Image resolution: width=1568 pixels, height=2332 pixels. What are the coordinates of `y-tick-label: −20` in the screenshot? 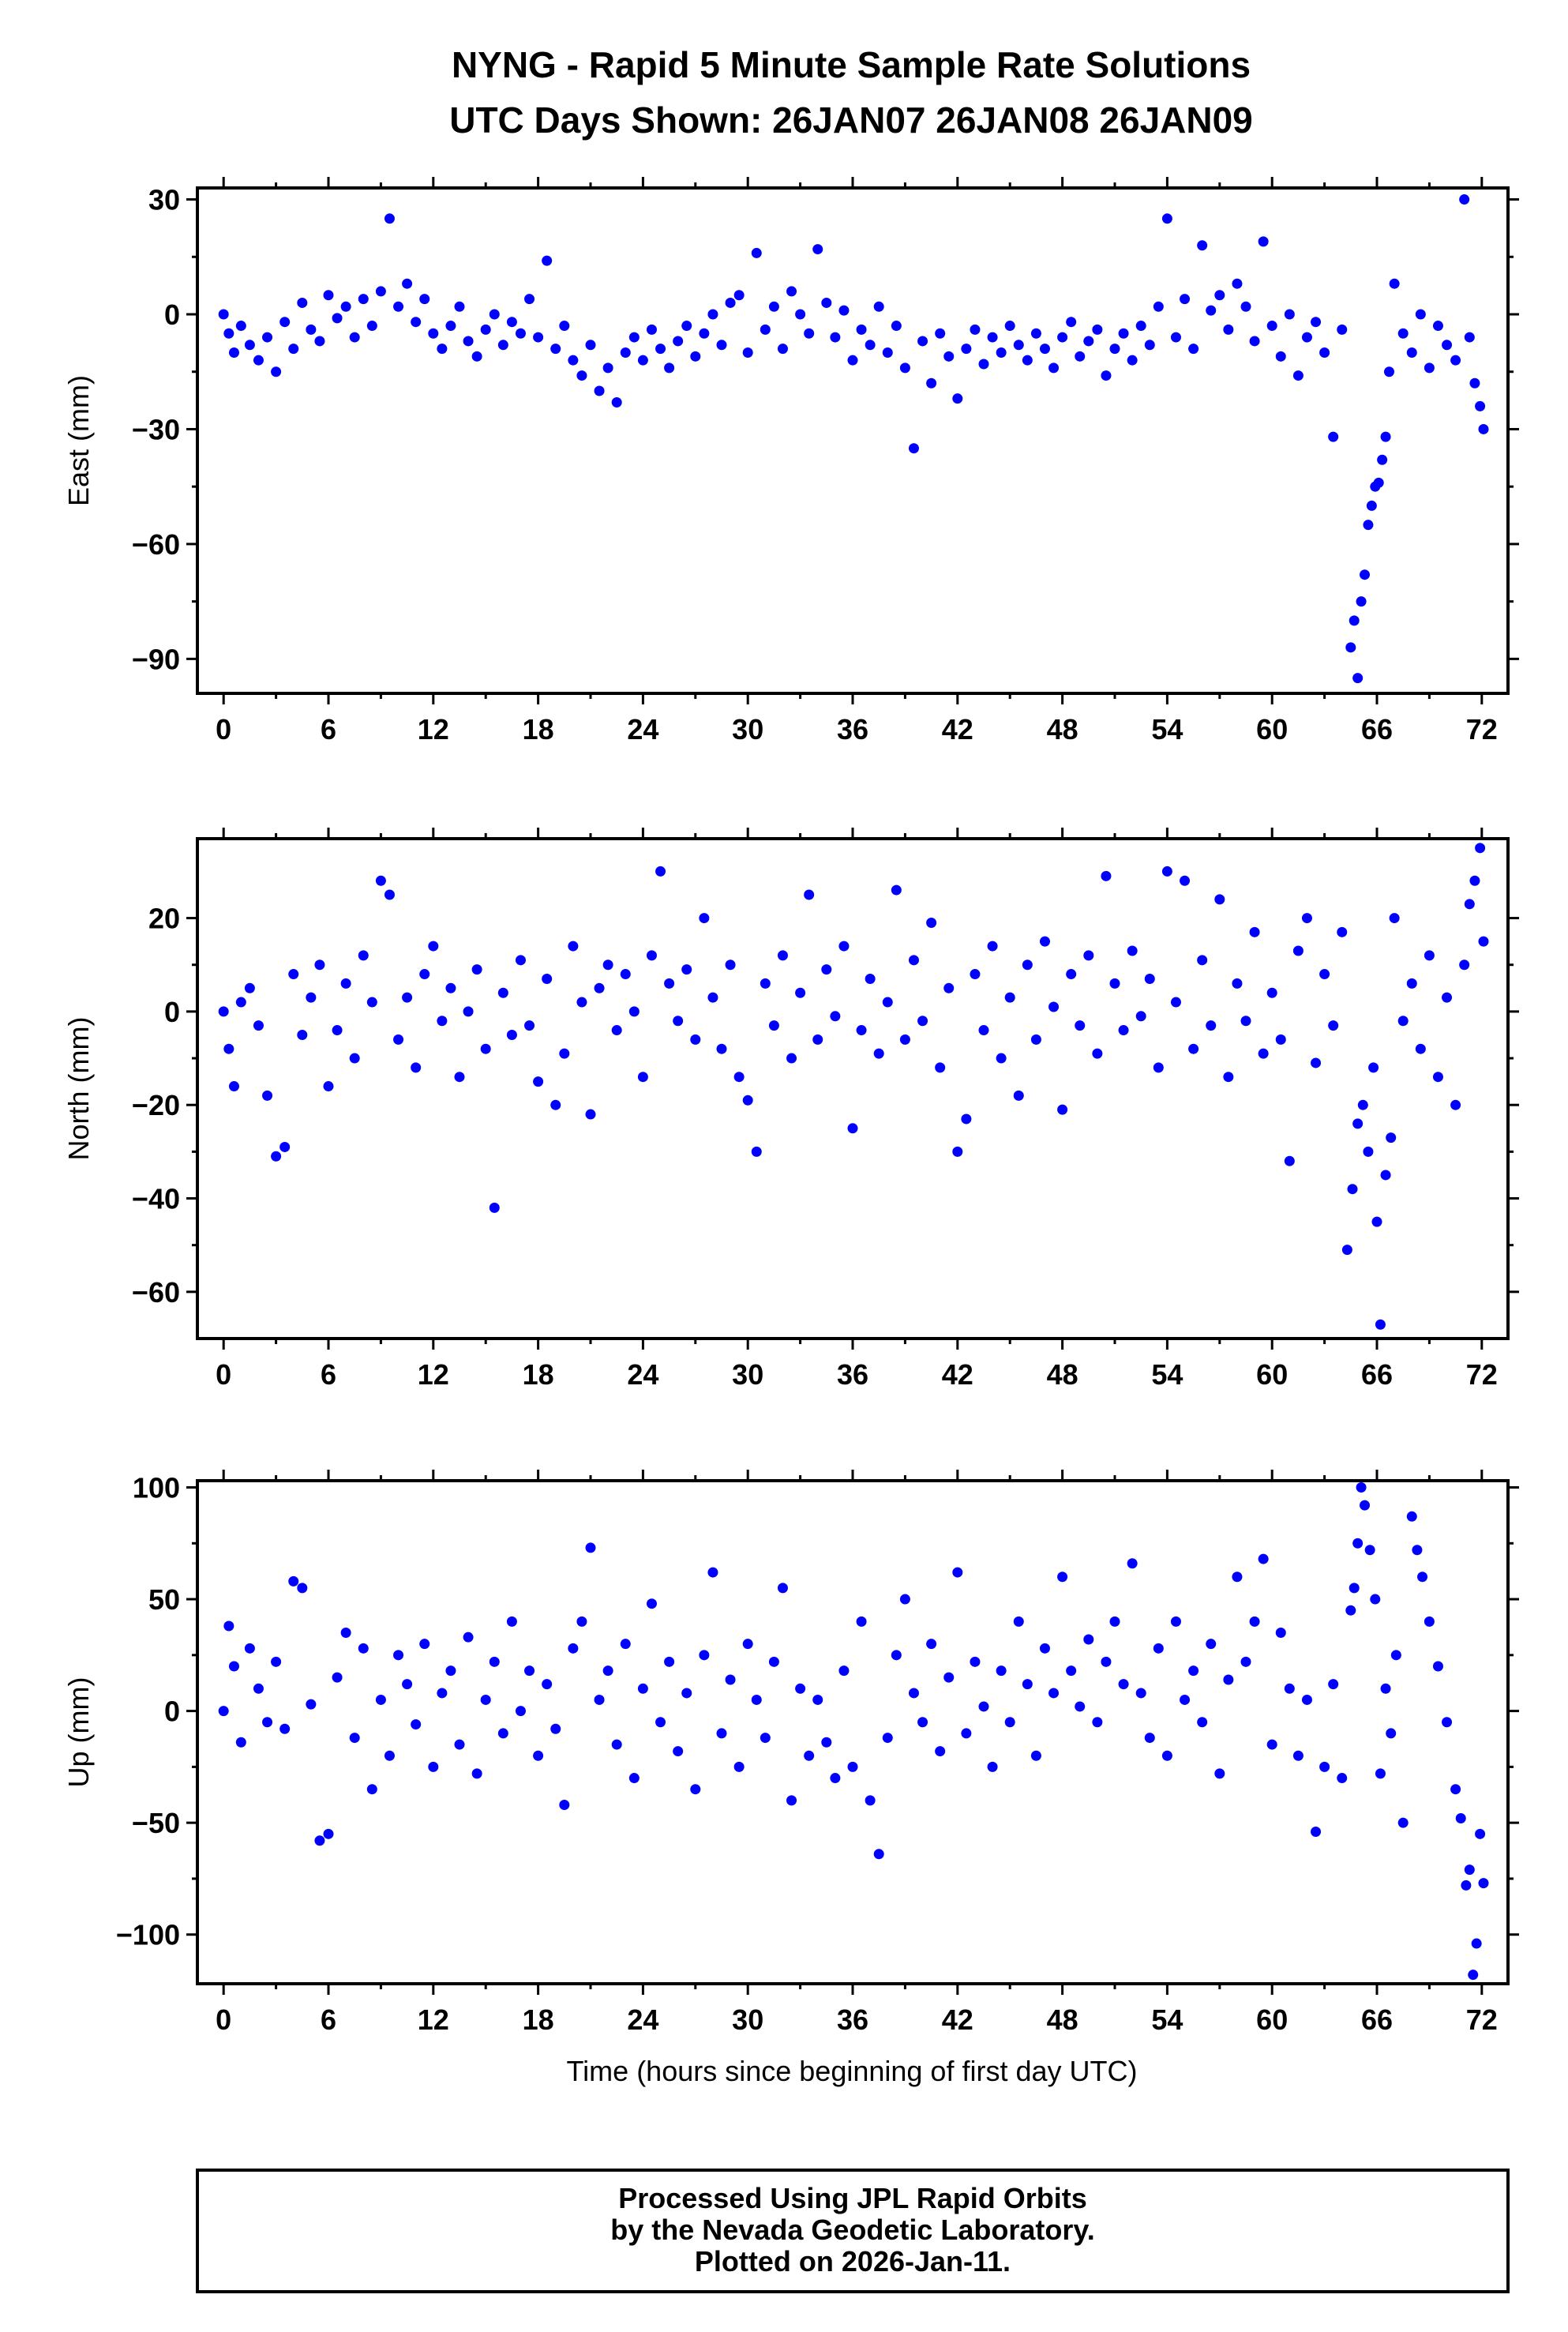 It's located at (156, 1105).